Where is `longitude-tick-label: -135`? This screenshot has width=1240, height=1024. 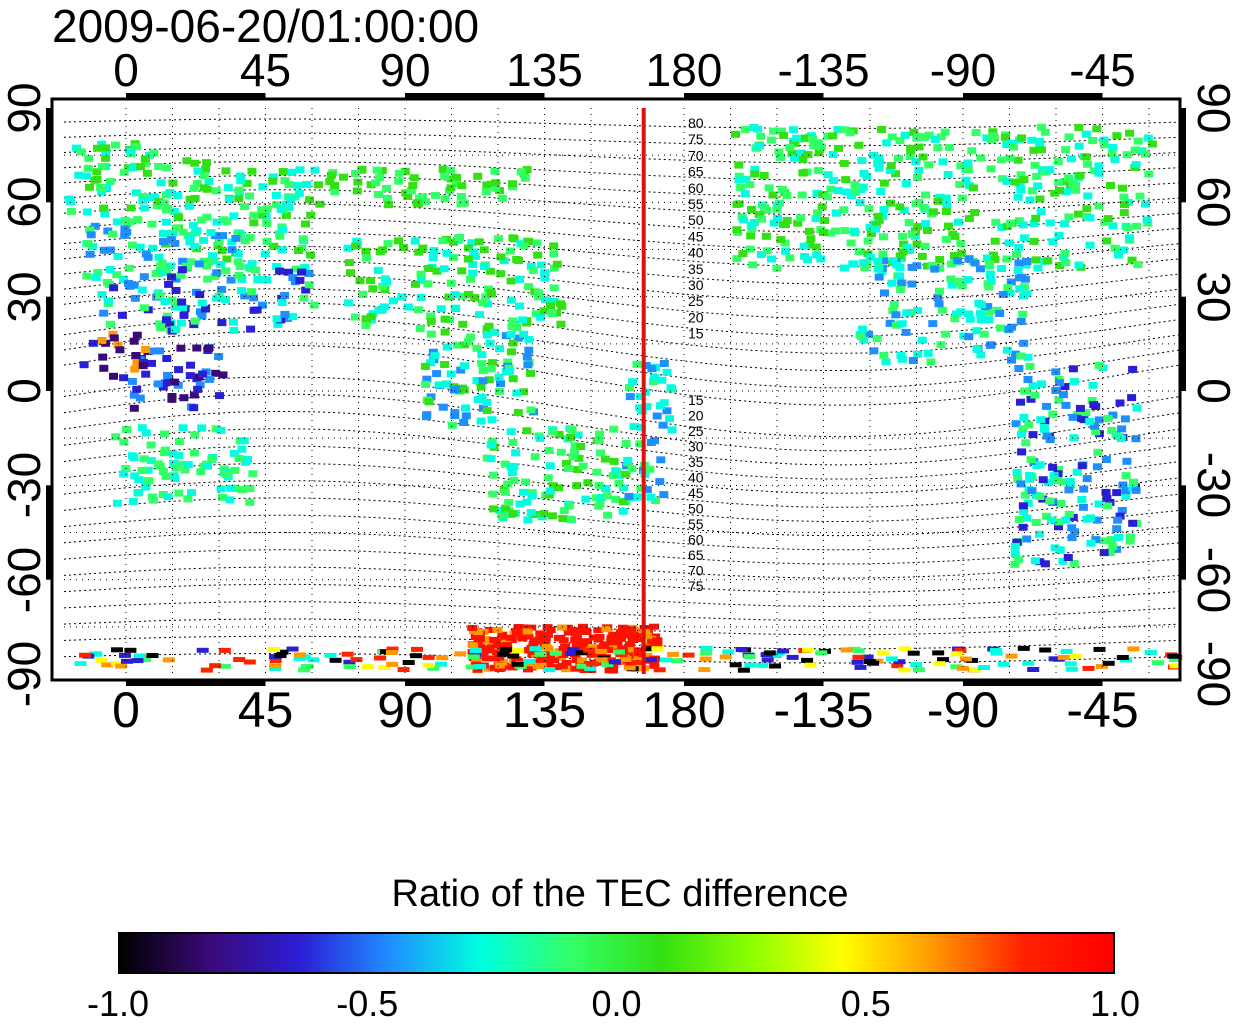 longitude-tick-label: -135 is located at coordinates (823, 70).